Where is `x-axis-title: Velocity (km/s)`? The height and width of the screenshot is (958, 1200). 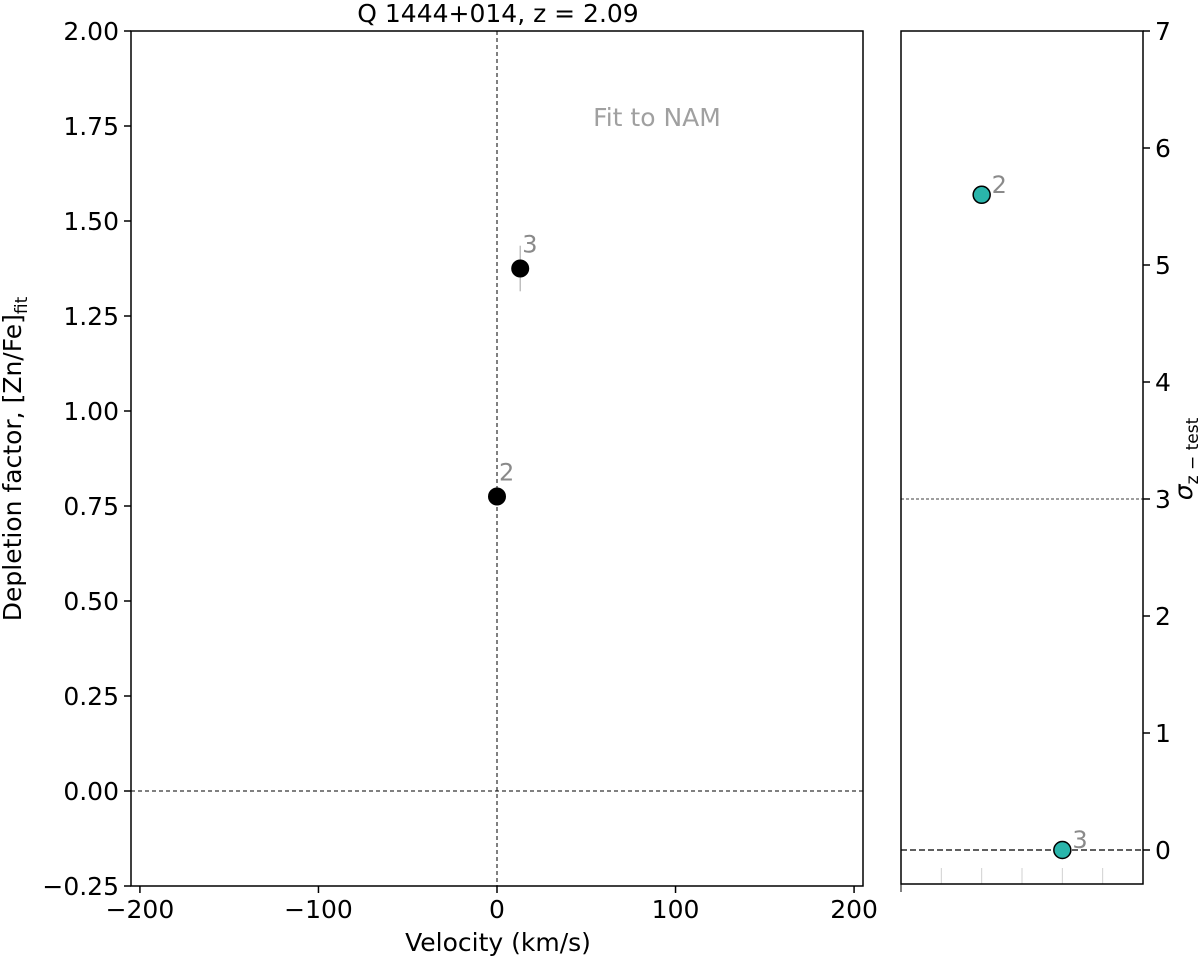 x-axis-title: Velocity (km/s) is located at coordinates (498, 942).